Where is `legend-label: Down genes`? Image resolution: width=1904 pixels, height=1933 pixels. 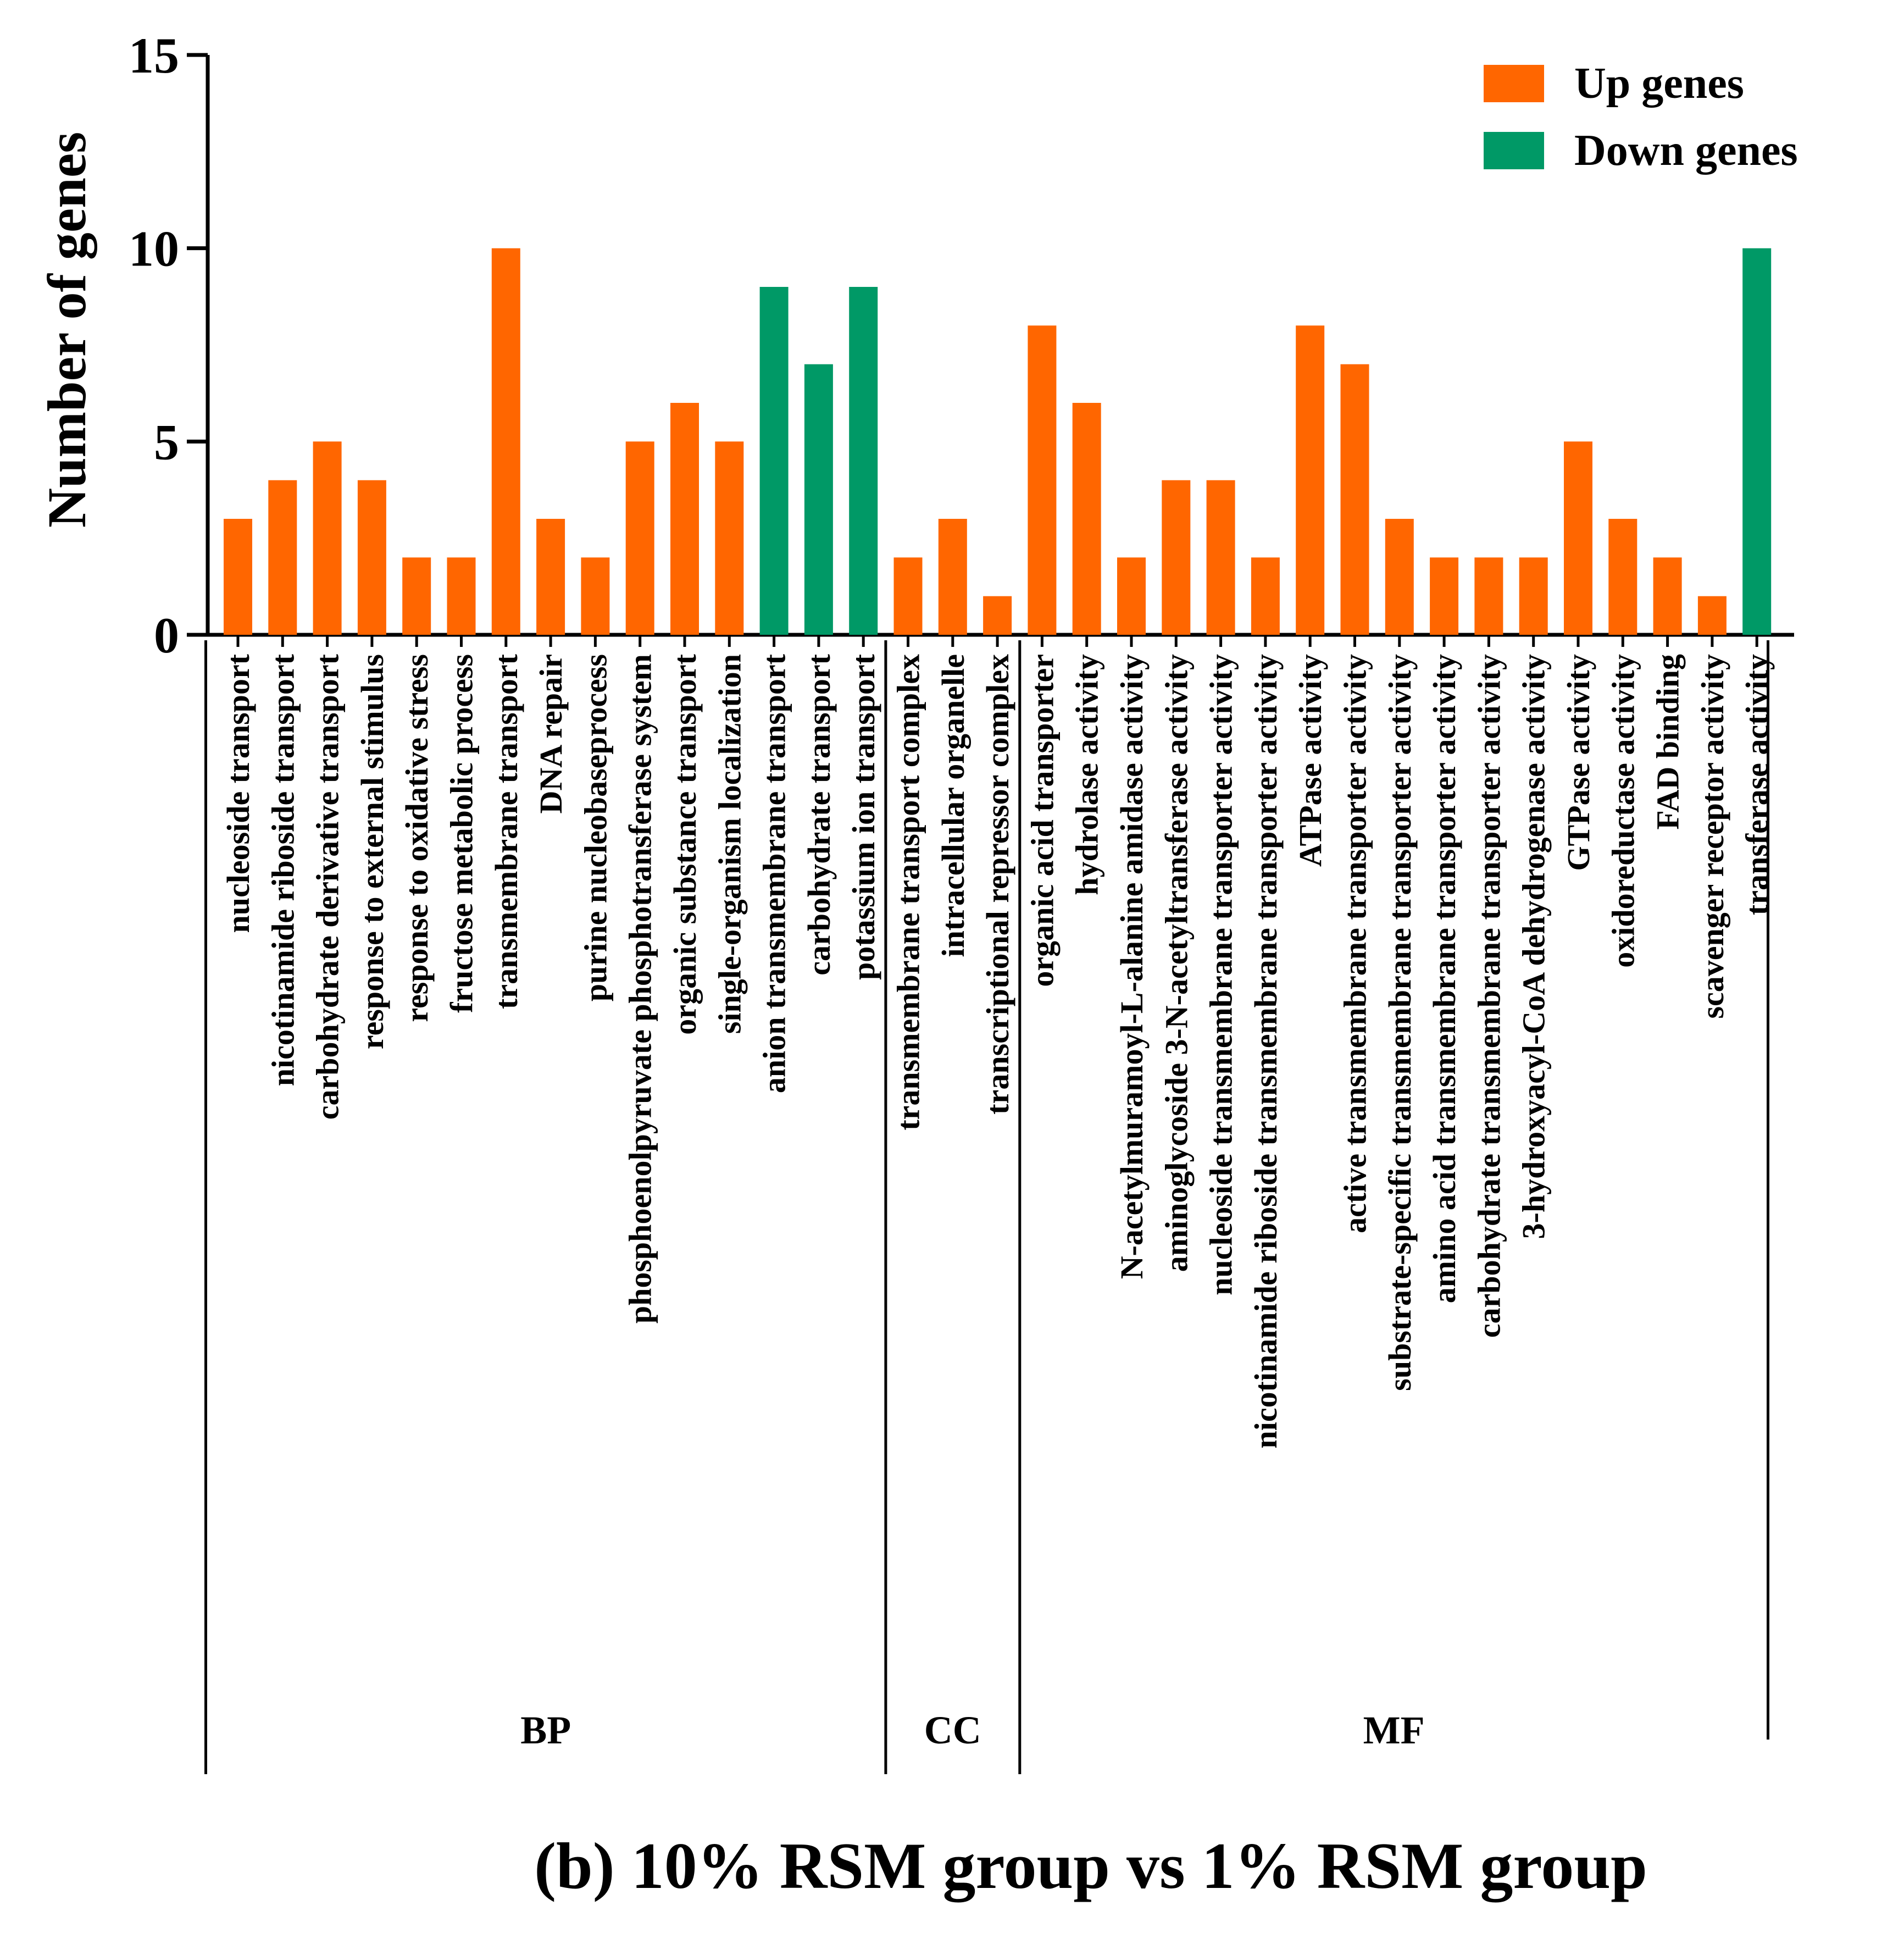 legend-label: Down genes is located at coordinates (1686, 150).